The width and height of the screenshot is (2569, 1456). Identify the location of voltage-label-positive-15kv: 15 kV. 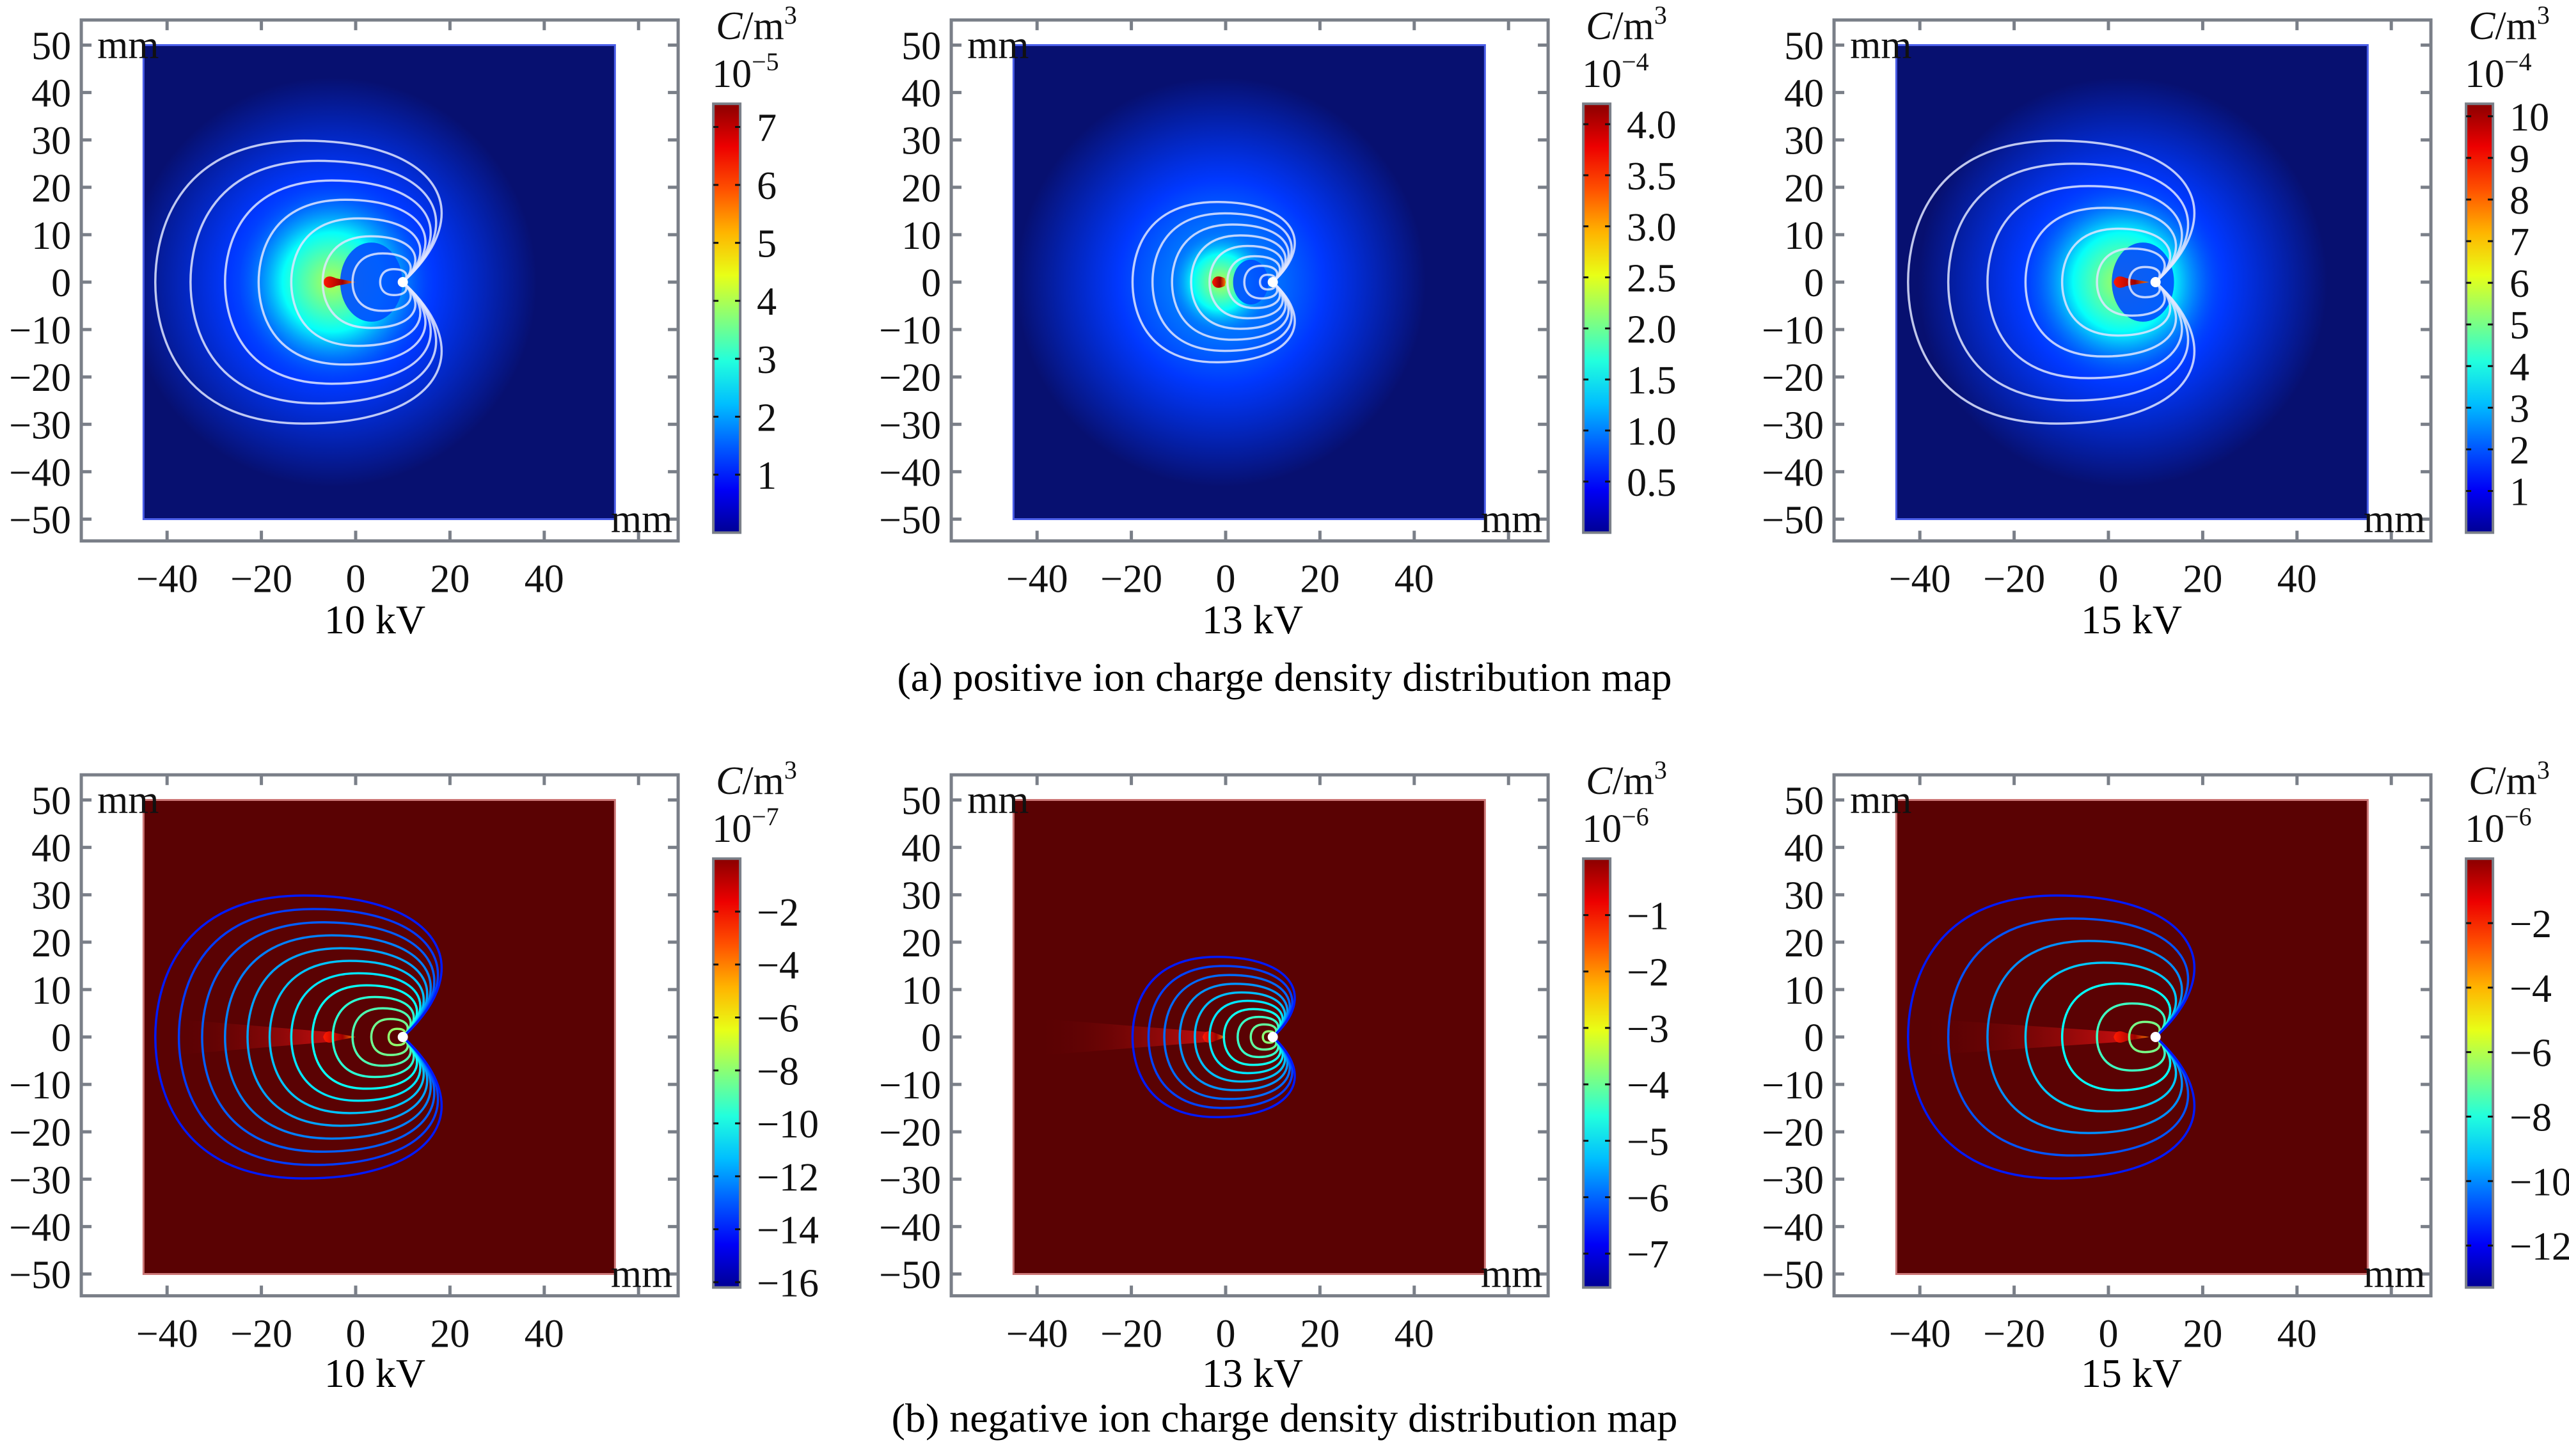
(2131, 619).